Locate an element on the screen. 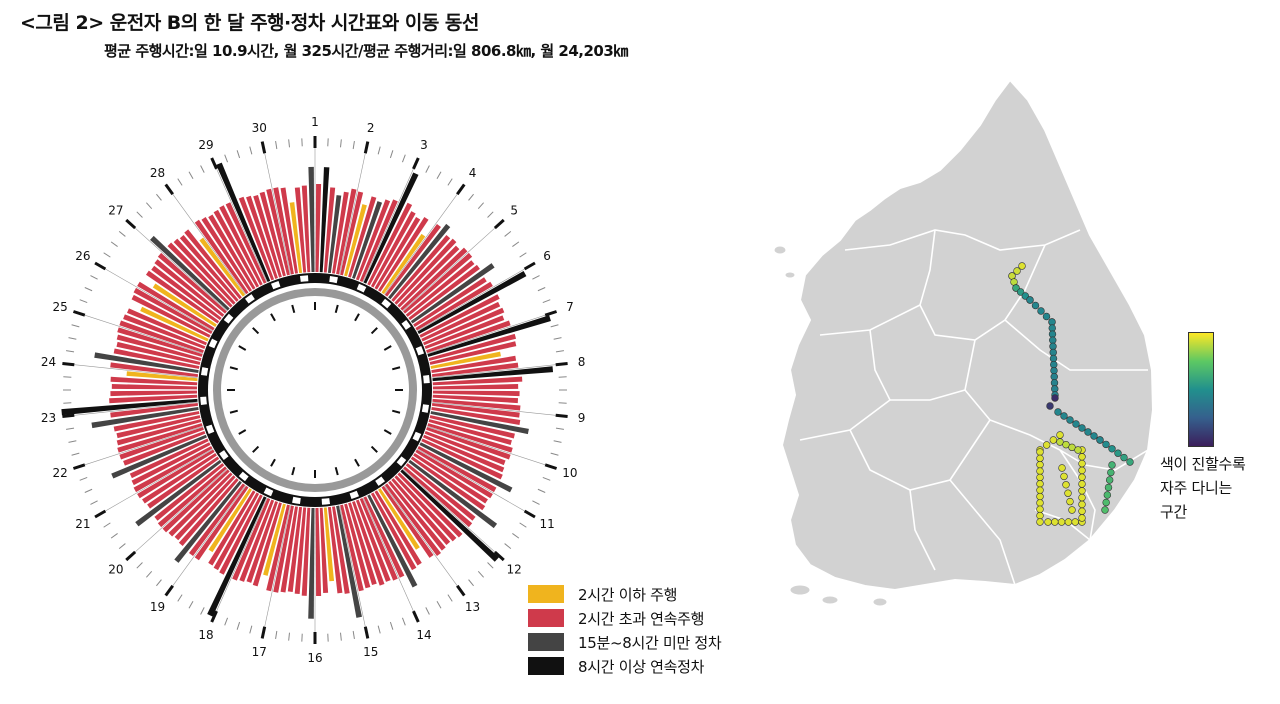 The height and width of the screenshot is (704, 1280). legend-swatch-short-stop is located at coordinates (546, 642).